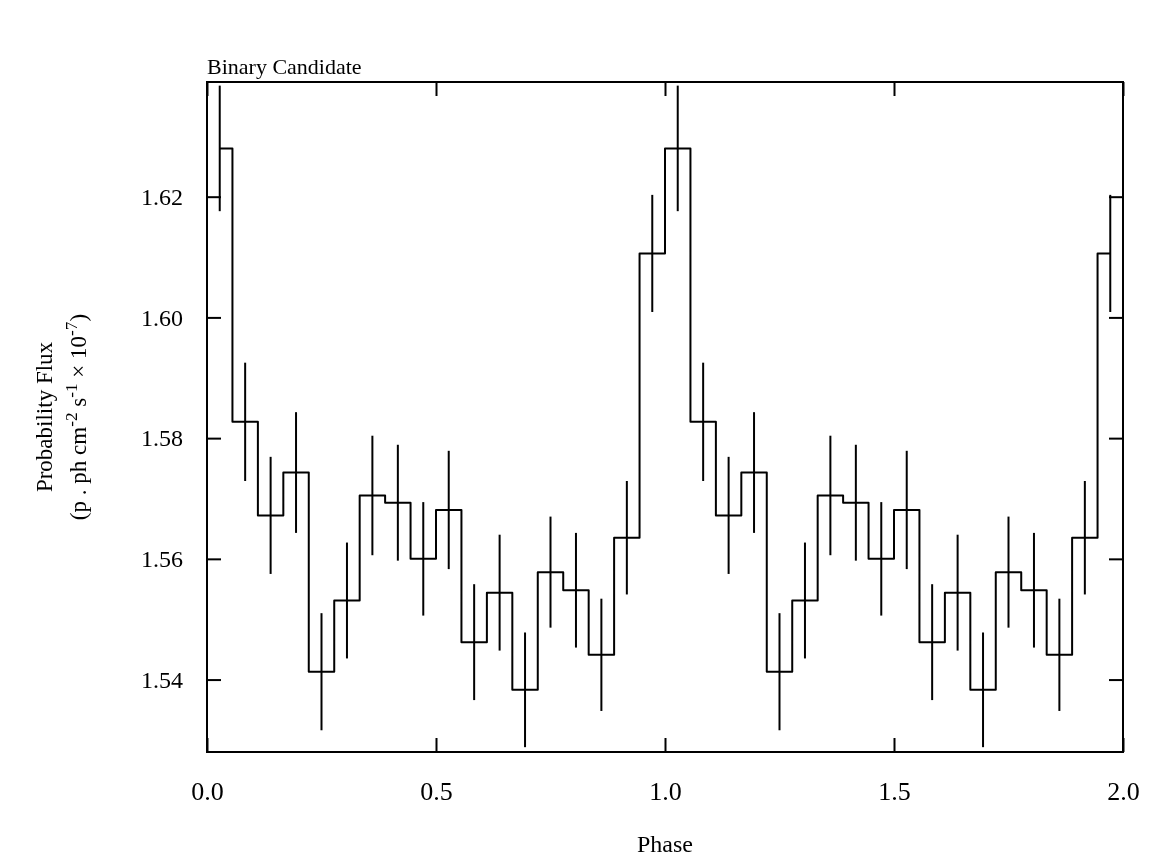 This screenshot has height=864, width=1152. What do you see at coordinates (162, 559) in the screenshot?
I see `y-tick-label: 1.56` at bounding box center [162, 559].